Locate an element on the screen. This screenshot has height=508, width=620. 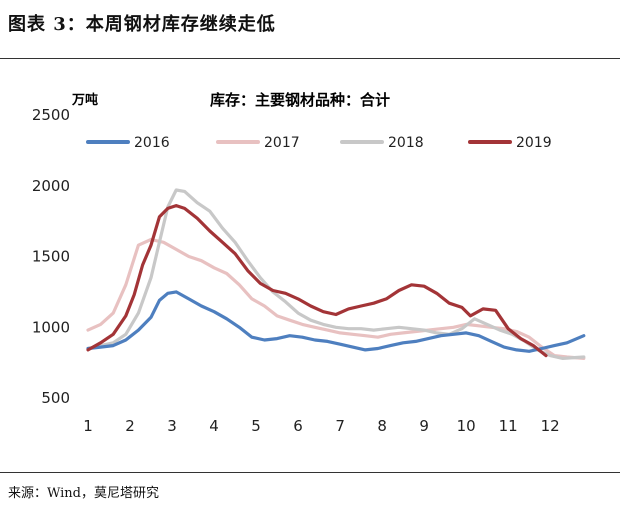
y-tick-label: 500 is located at coordinates (55, 398).